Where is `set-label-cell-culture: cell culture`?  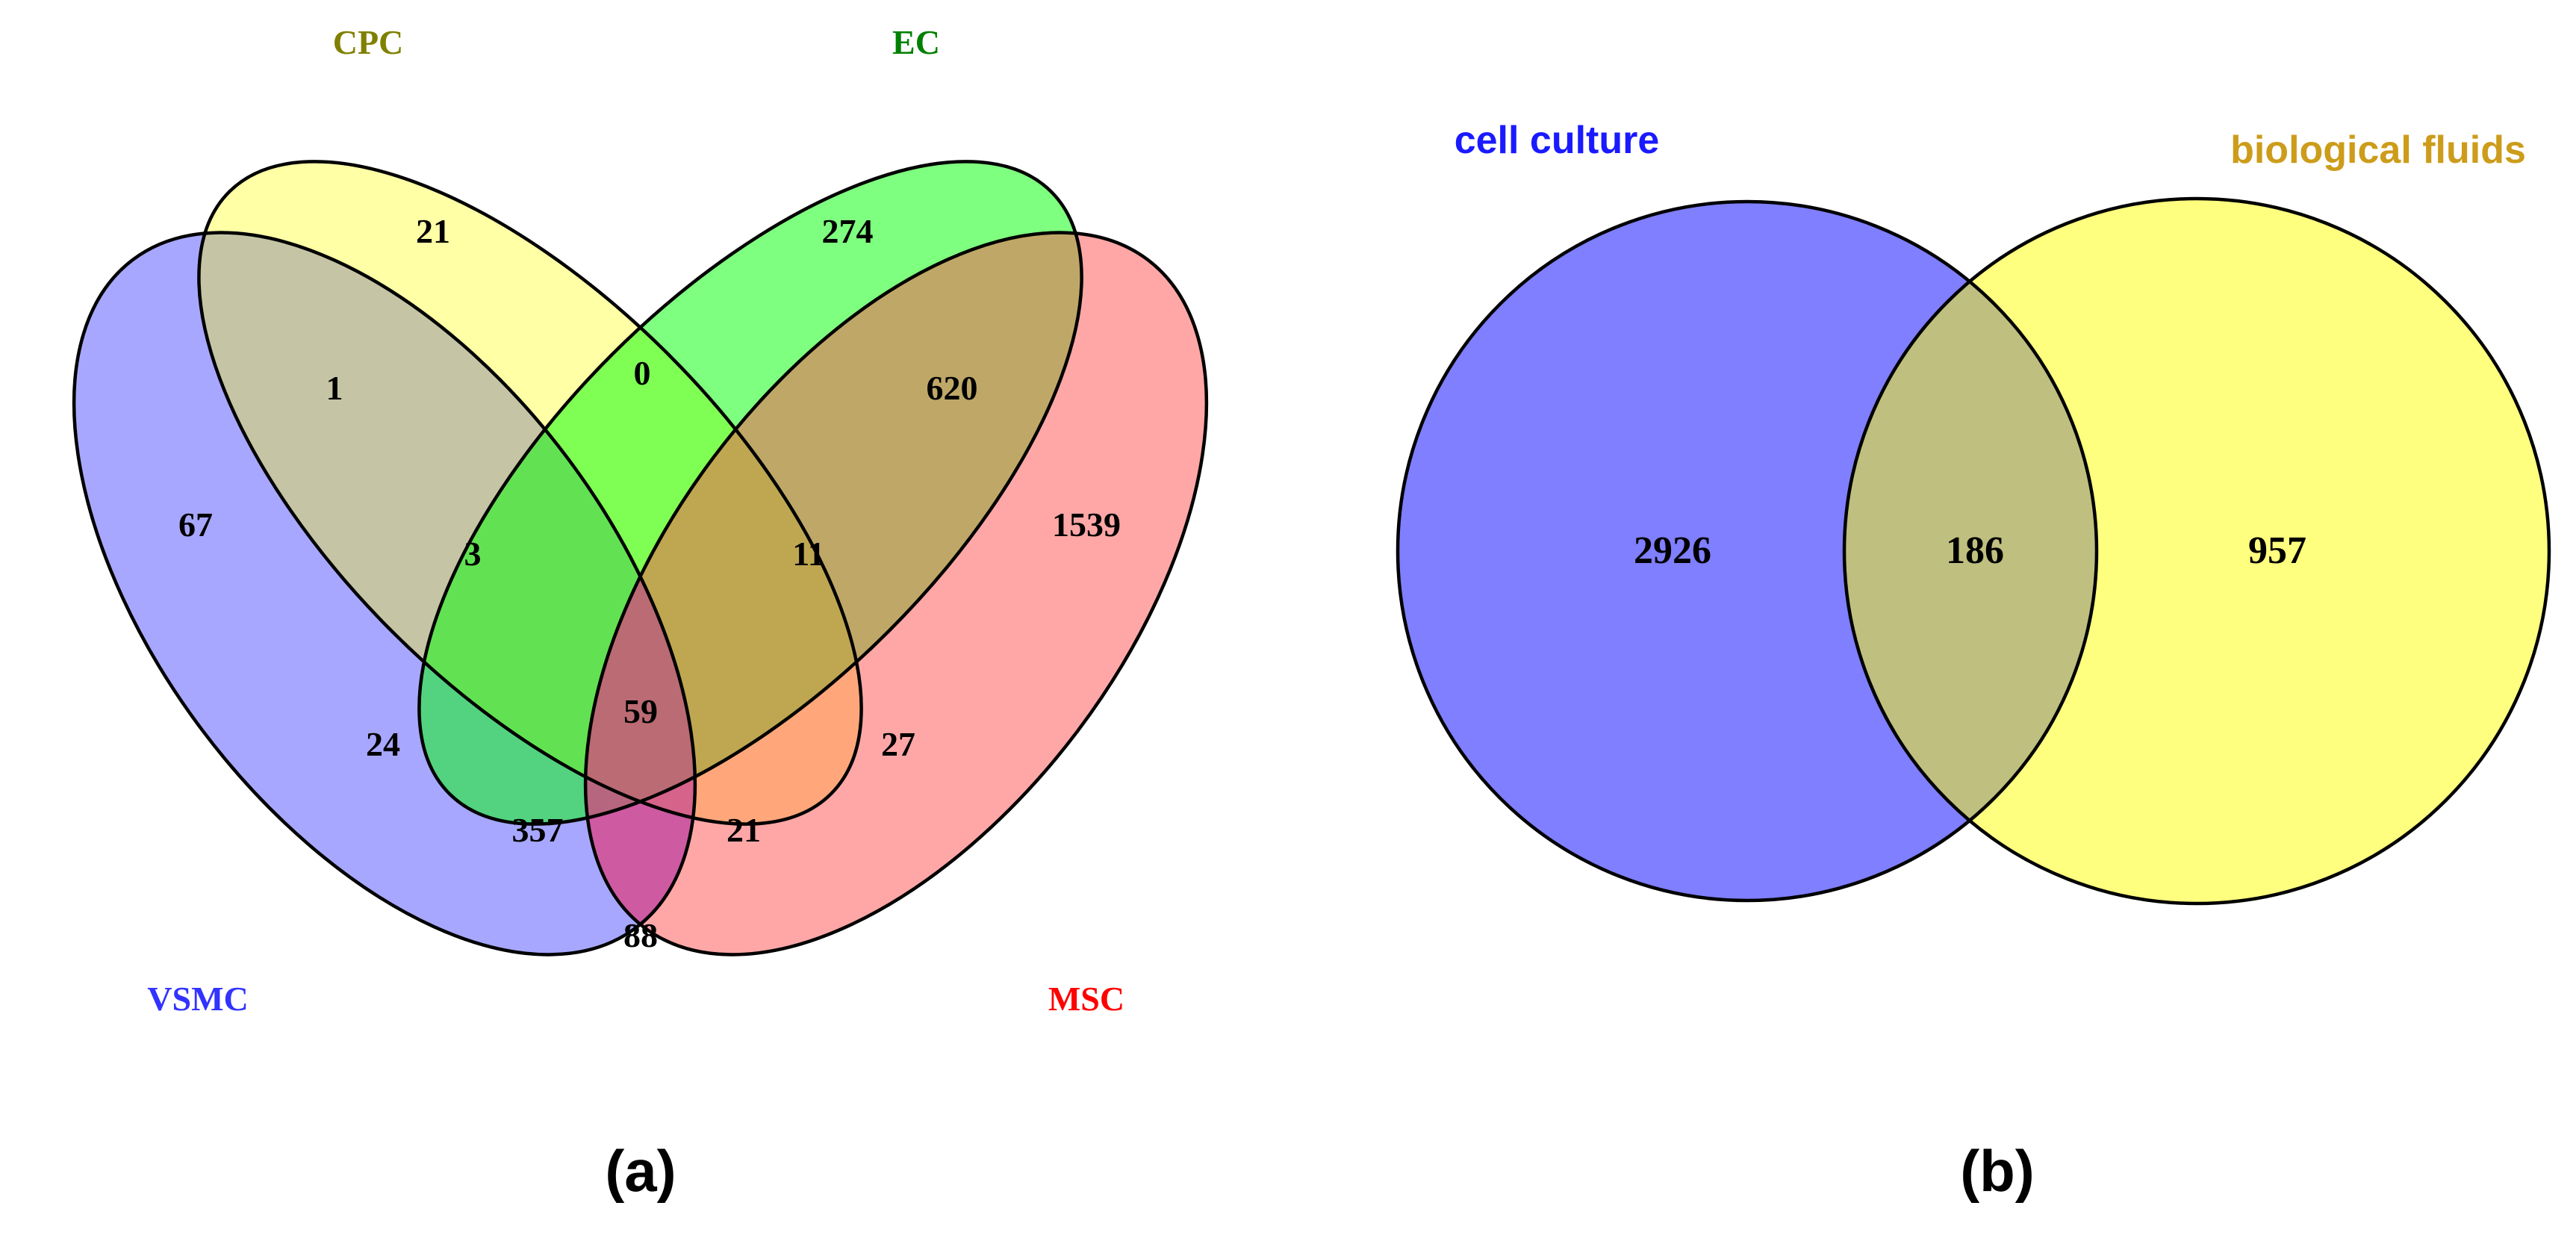 set-label-cell-culture: cell culture is located at coordinates (1557, 141).